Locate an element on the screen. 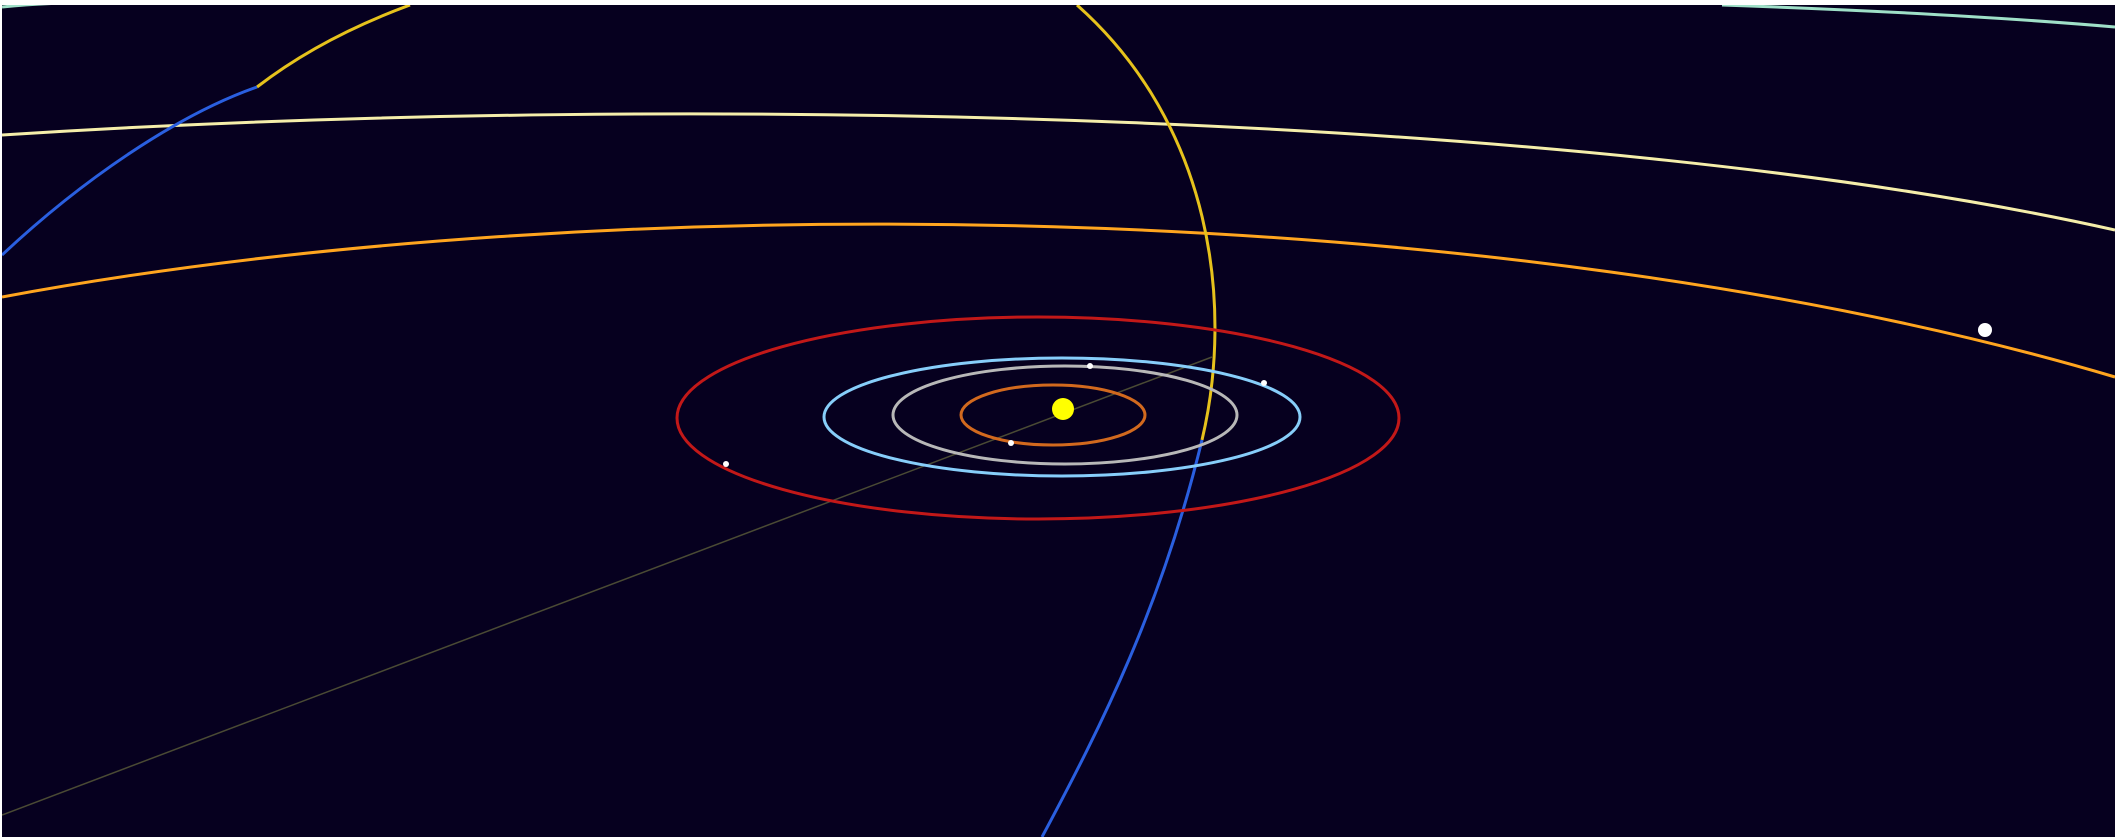 The image size is (2117, 837). earth-marker is located at coordinates (1264, 383).